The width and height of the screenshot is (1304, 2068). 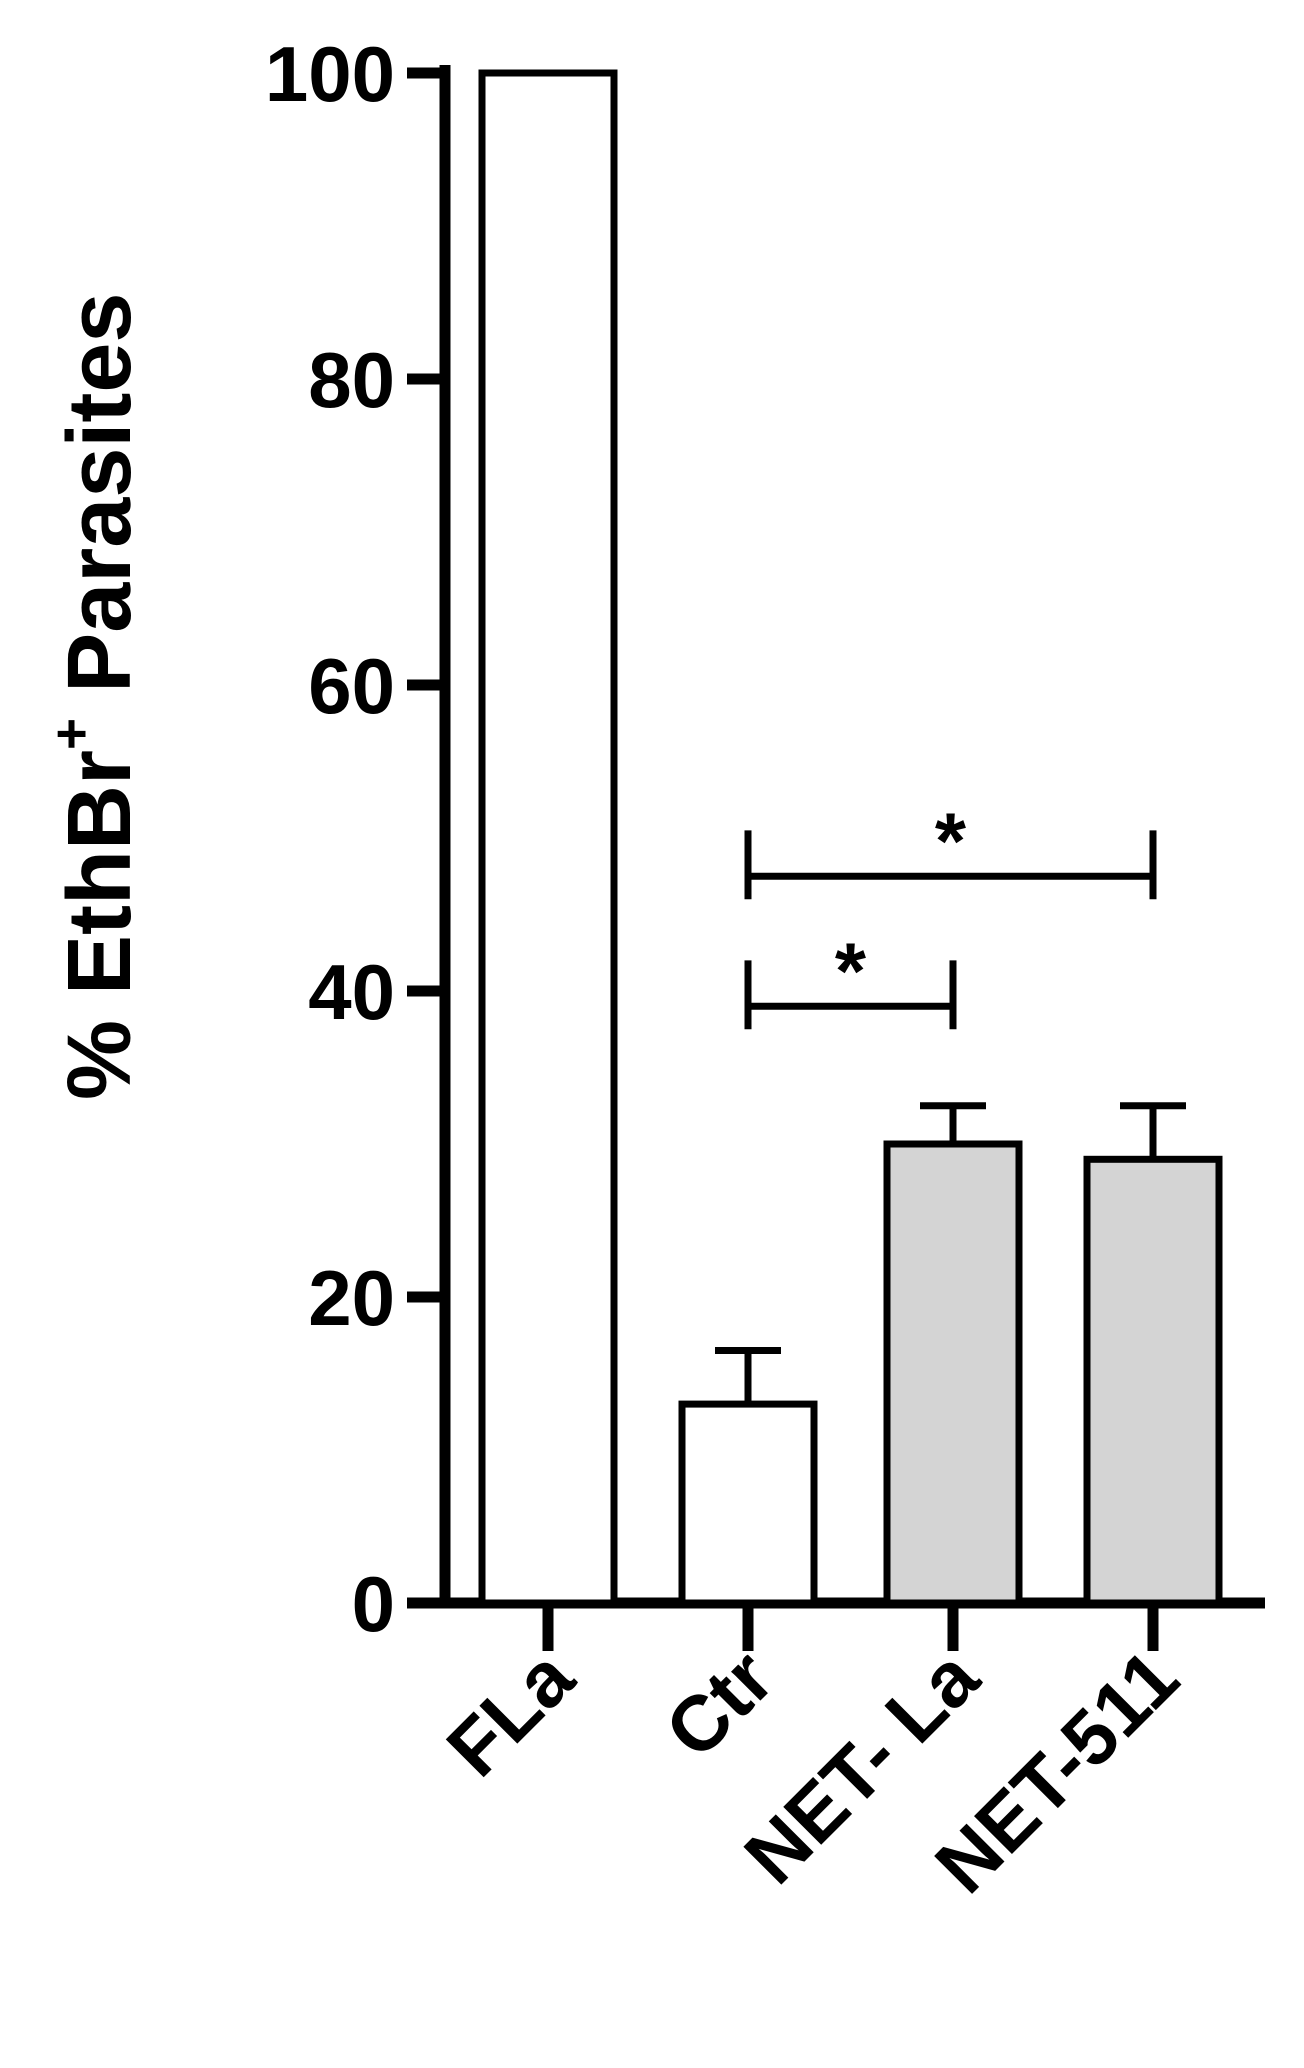 I want to click on error-bars, so click(x=950, y=1253).